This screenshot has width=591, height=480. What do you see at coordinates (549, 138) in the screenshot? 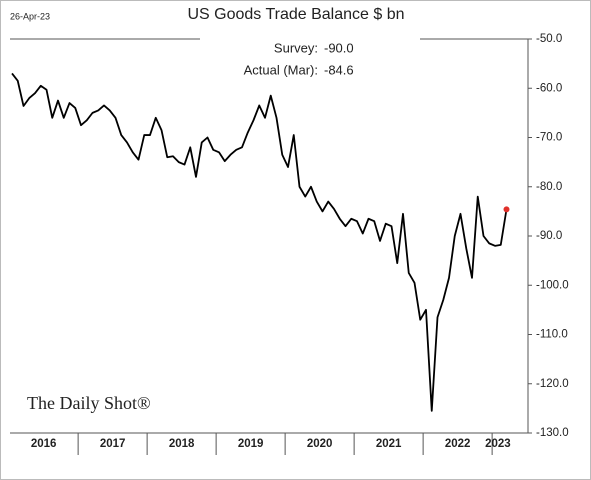
I see `y-tick-label: -70.0` at bounding box center [549, 138].